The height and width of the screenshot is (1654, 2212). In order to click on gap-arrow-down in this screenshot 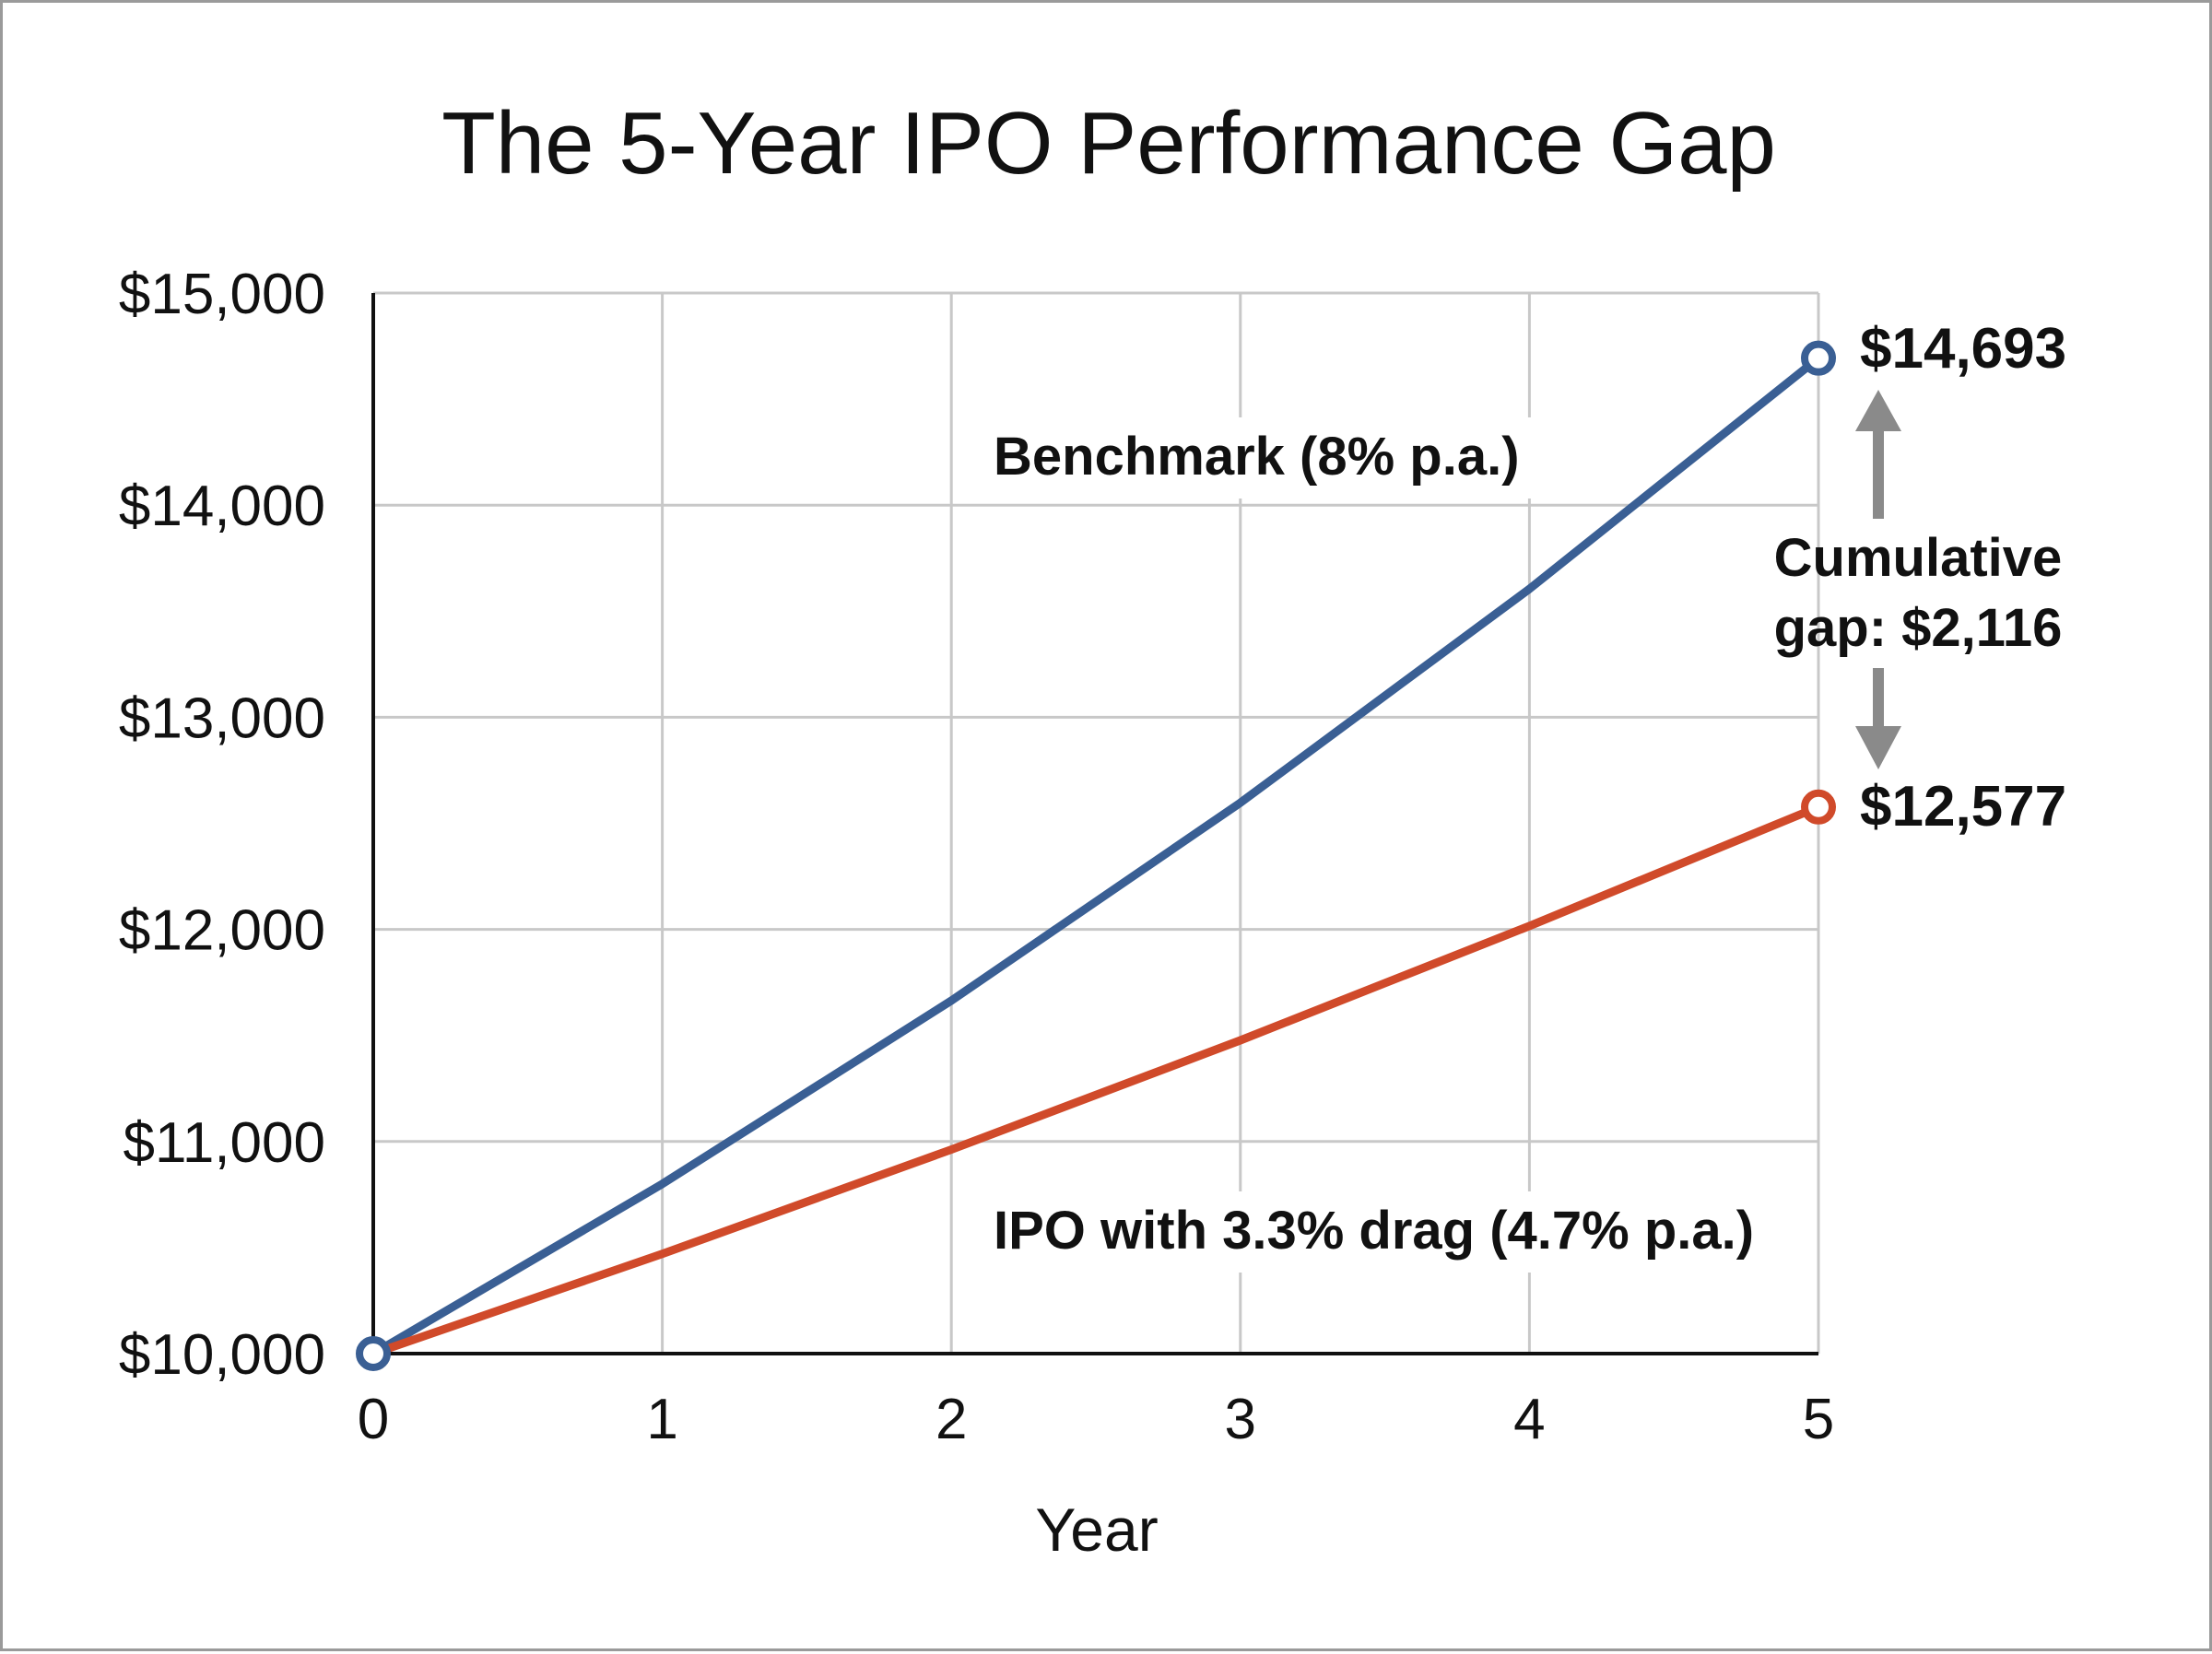, I will do `click(1878, 718)`.